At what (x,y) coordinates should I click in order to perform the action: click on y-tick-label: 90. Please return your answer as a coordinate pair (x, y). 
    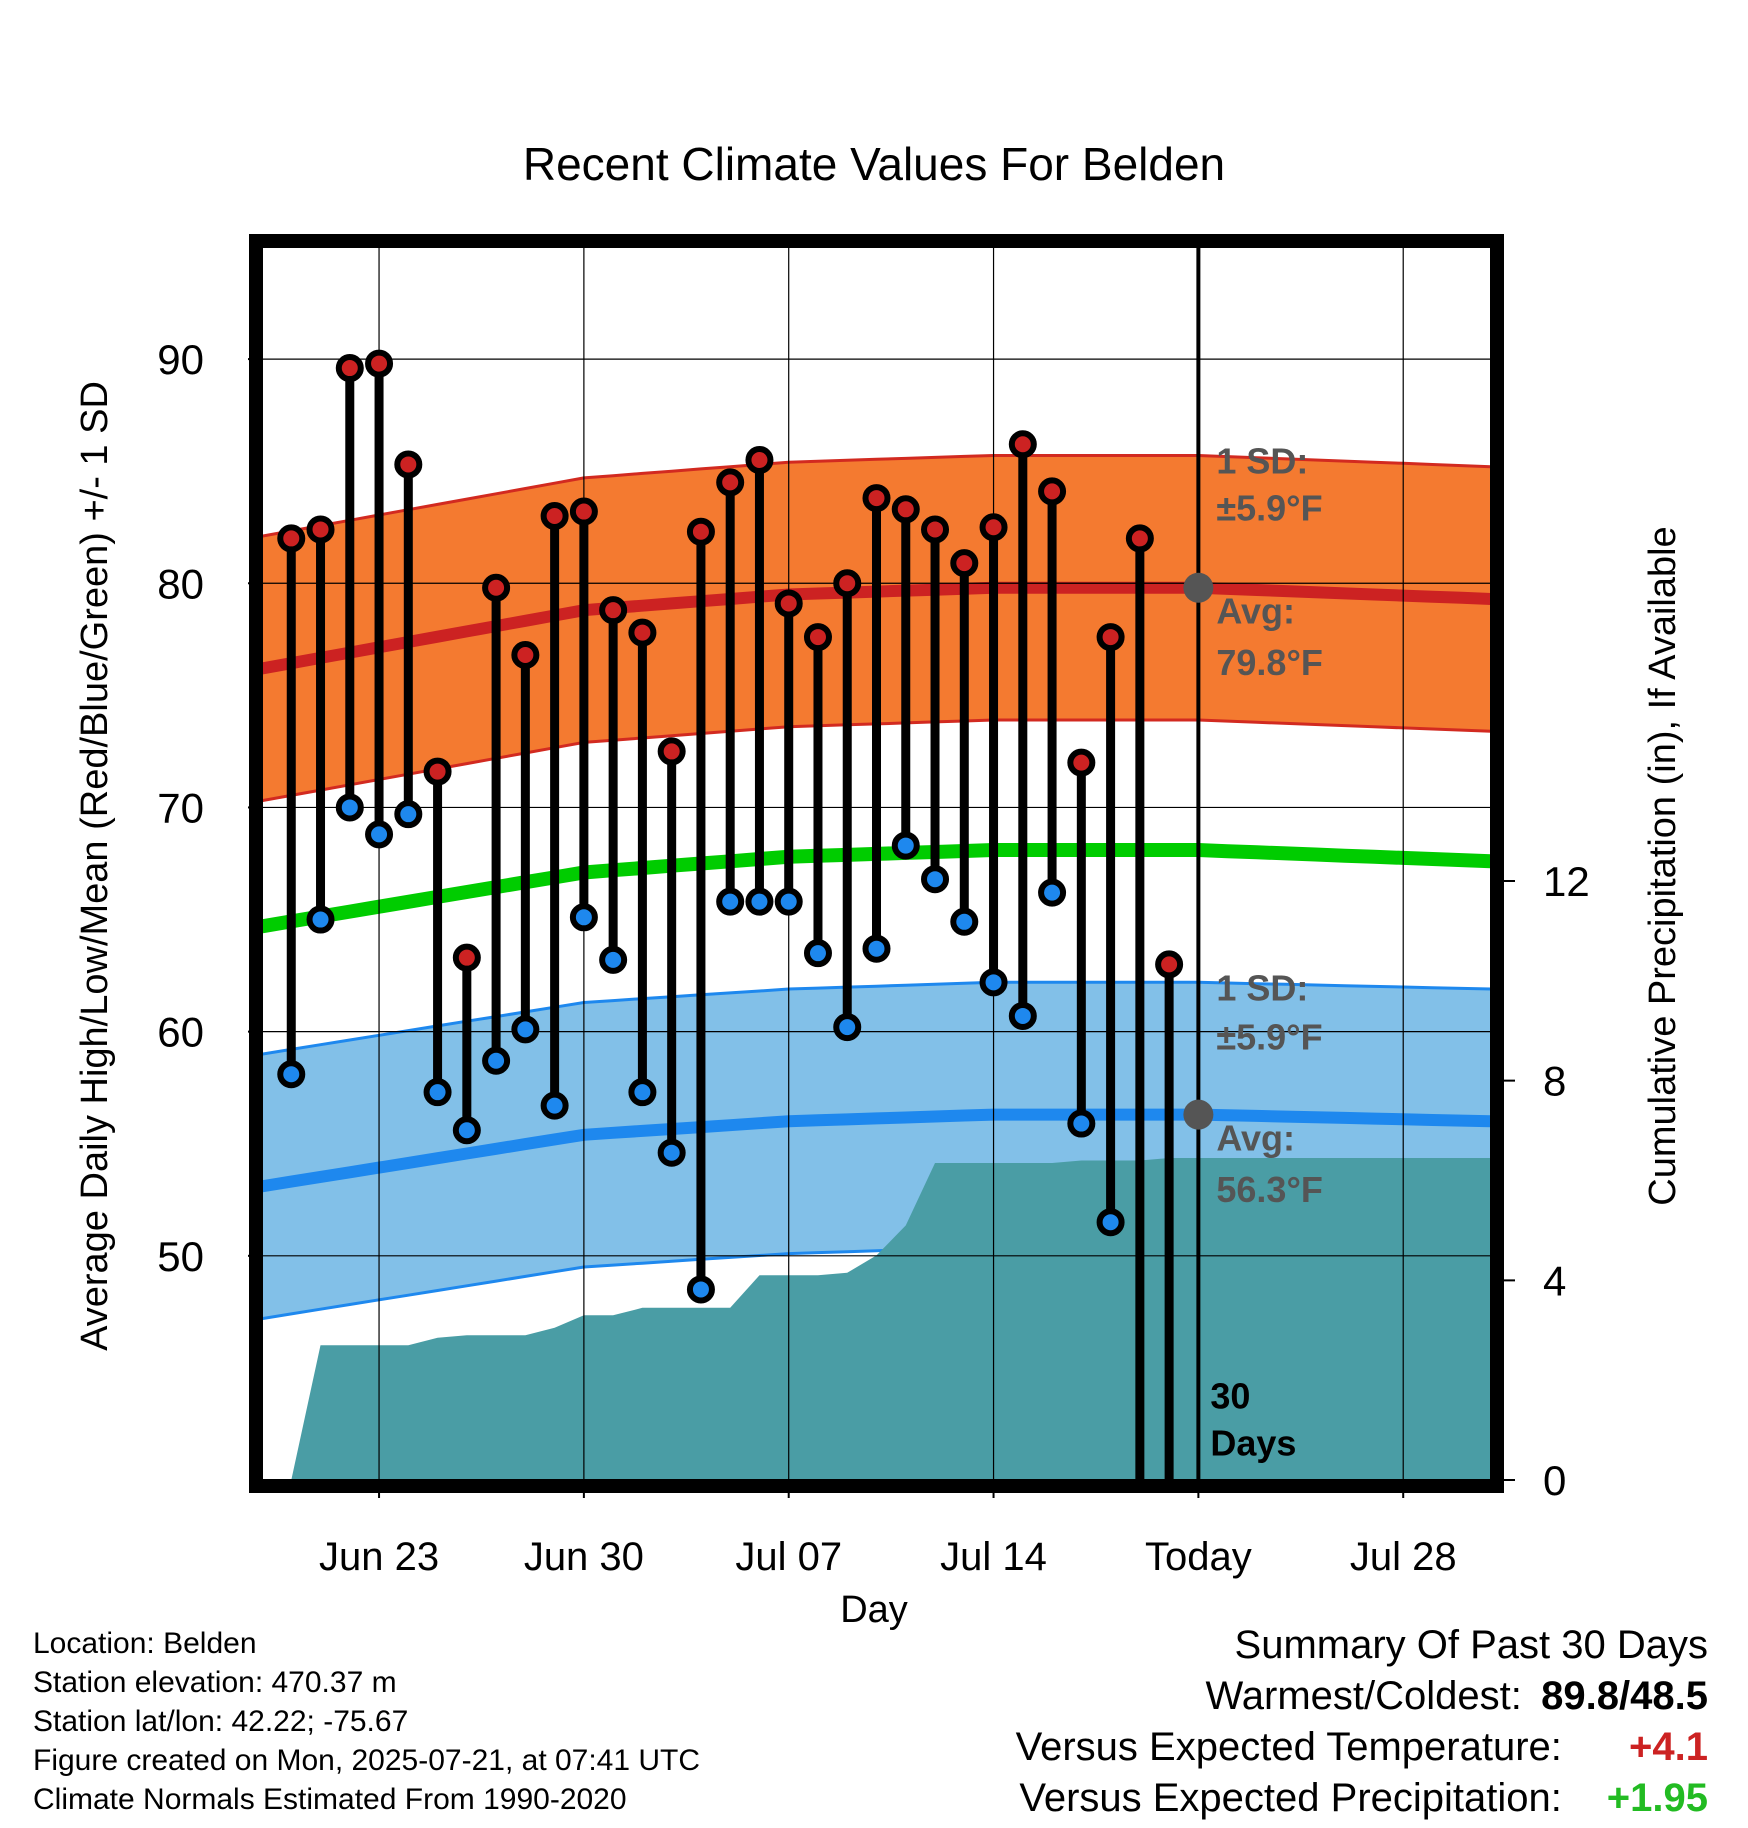
    Looking at the image, I should click on (180, 359).